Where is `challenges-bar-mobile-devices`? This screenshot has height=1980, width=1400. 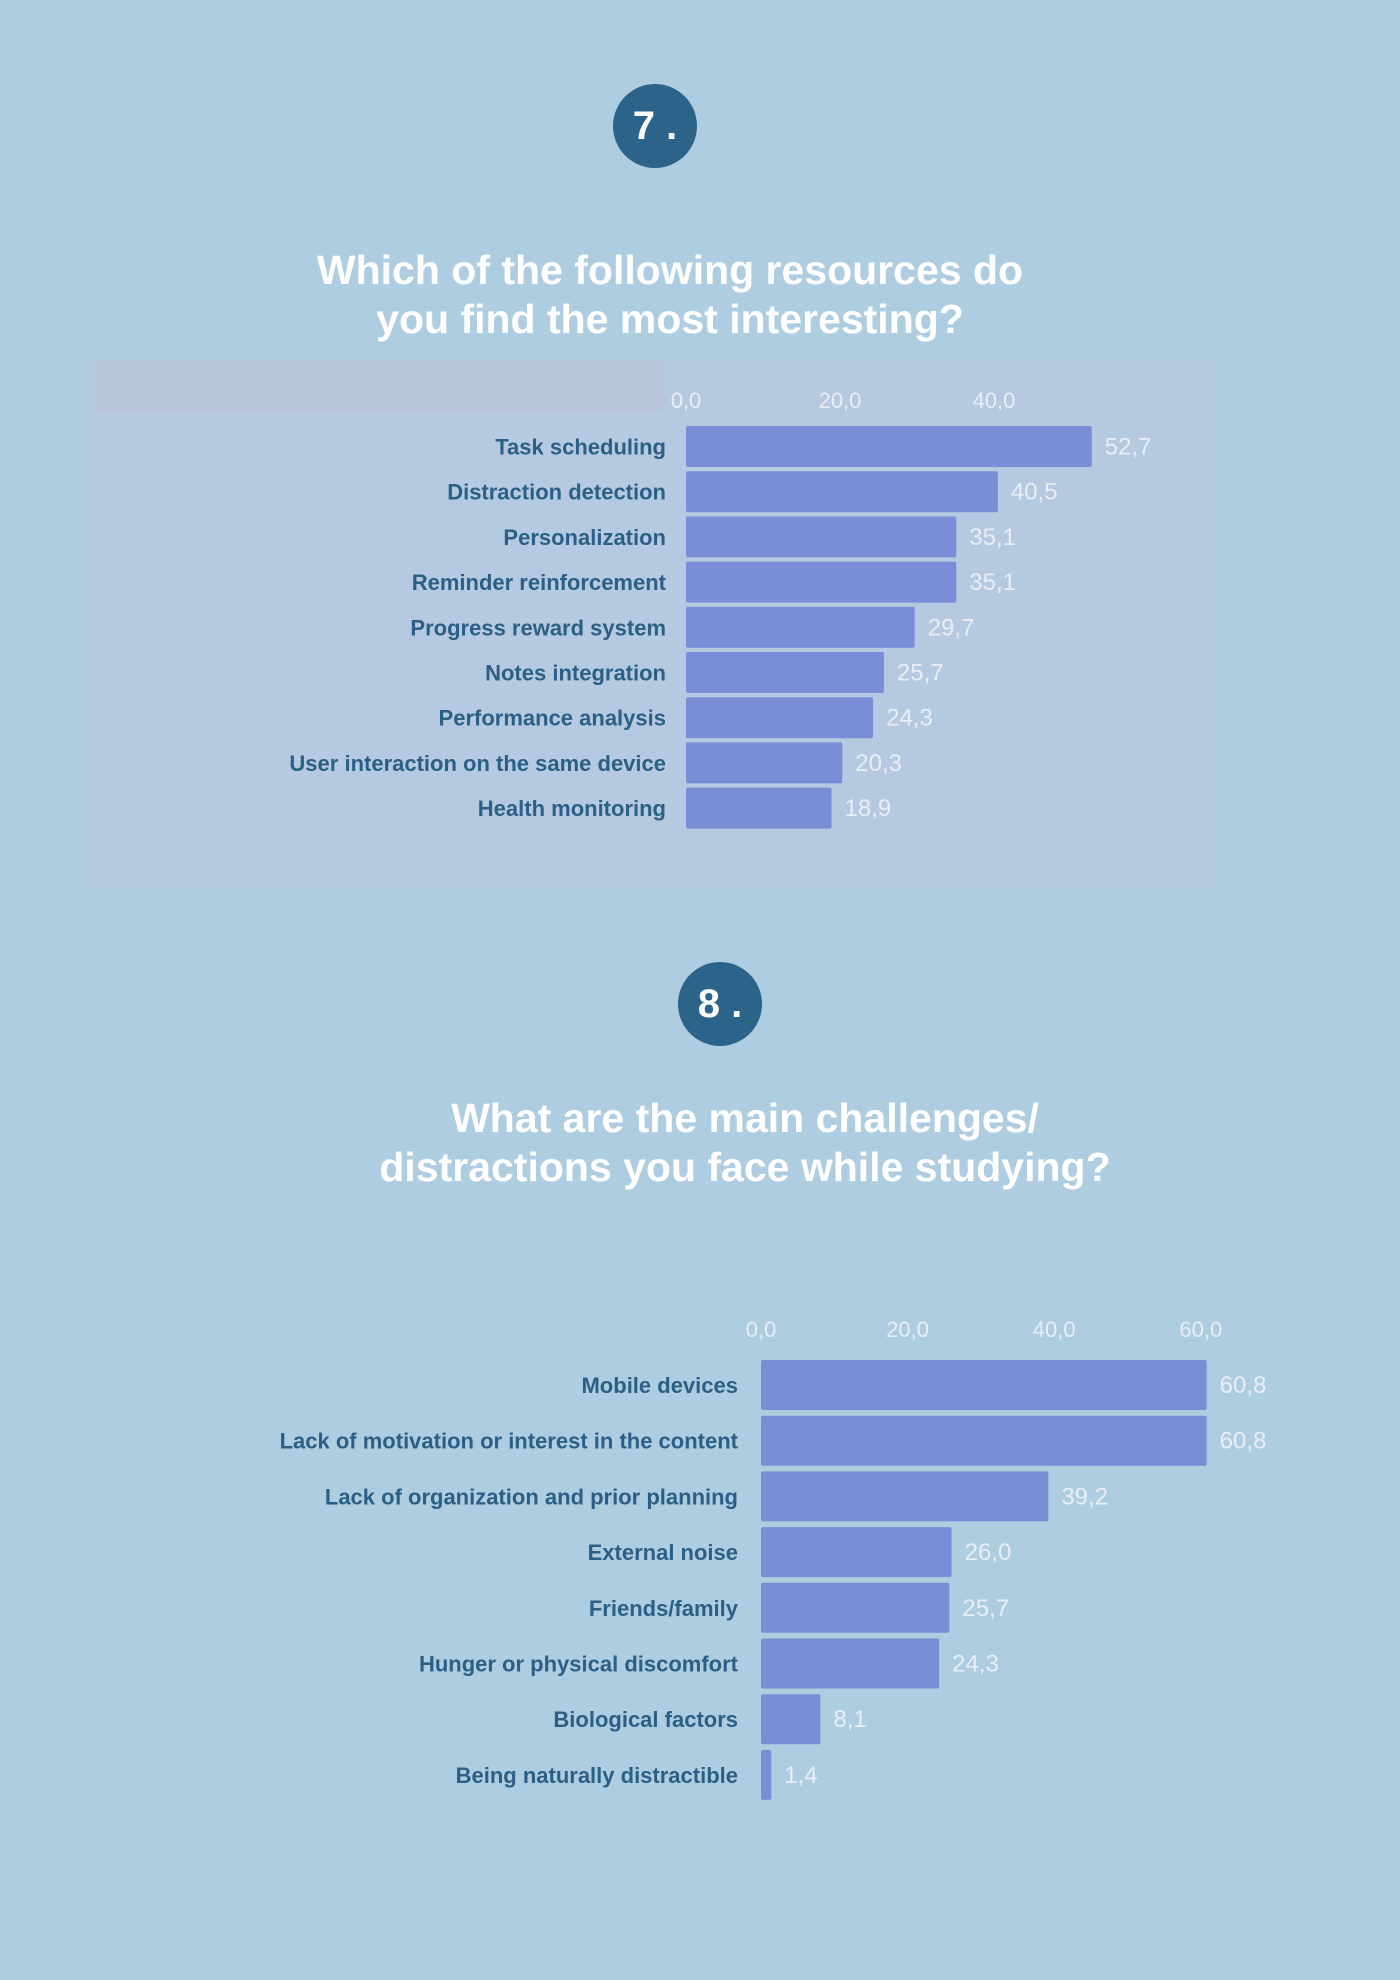
challenges-bar-mobile-devices is located at coordinates (984, 1385).